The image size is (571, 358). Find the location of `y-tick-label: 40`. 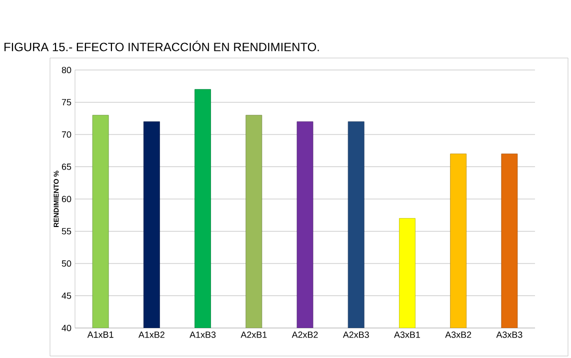

y-tick-label: 40 is located at coordinates (67, 328).